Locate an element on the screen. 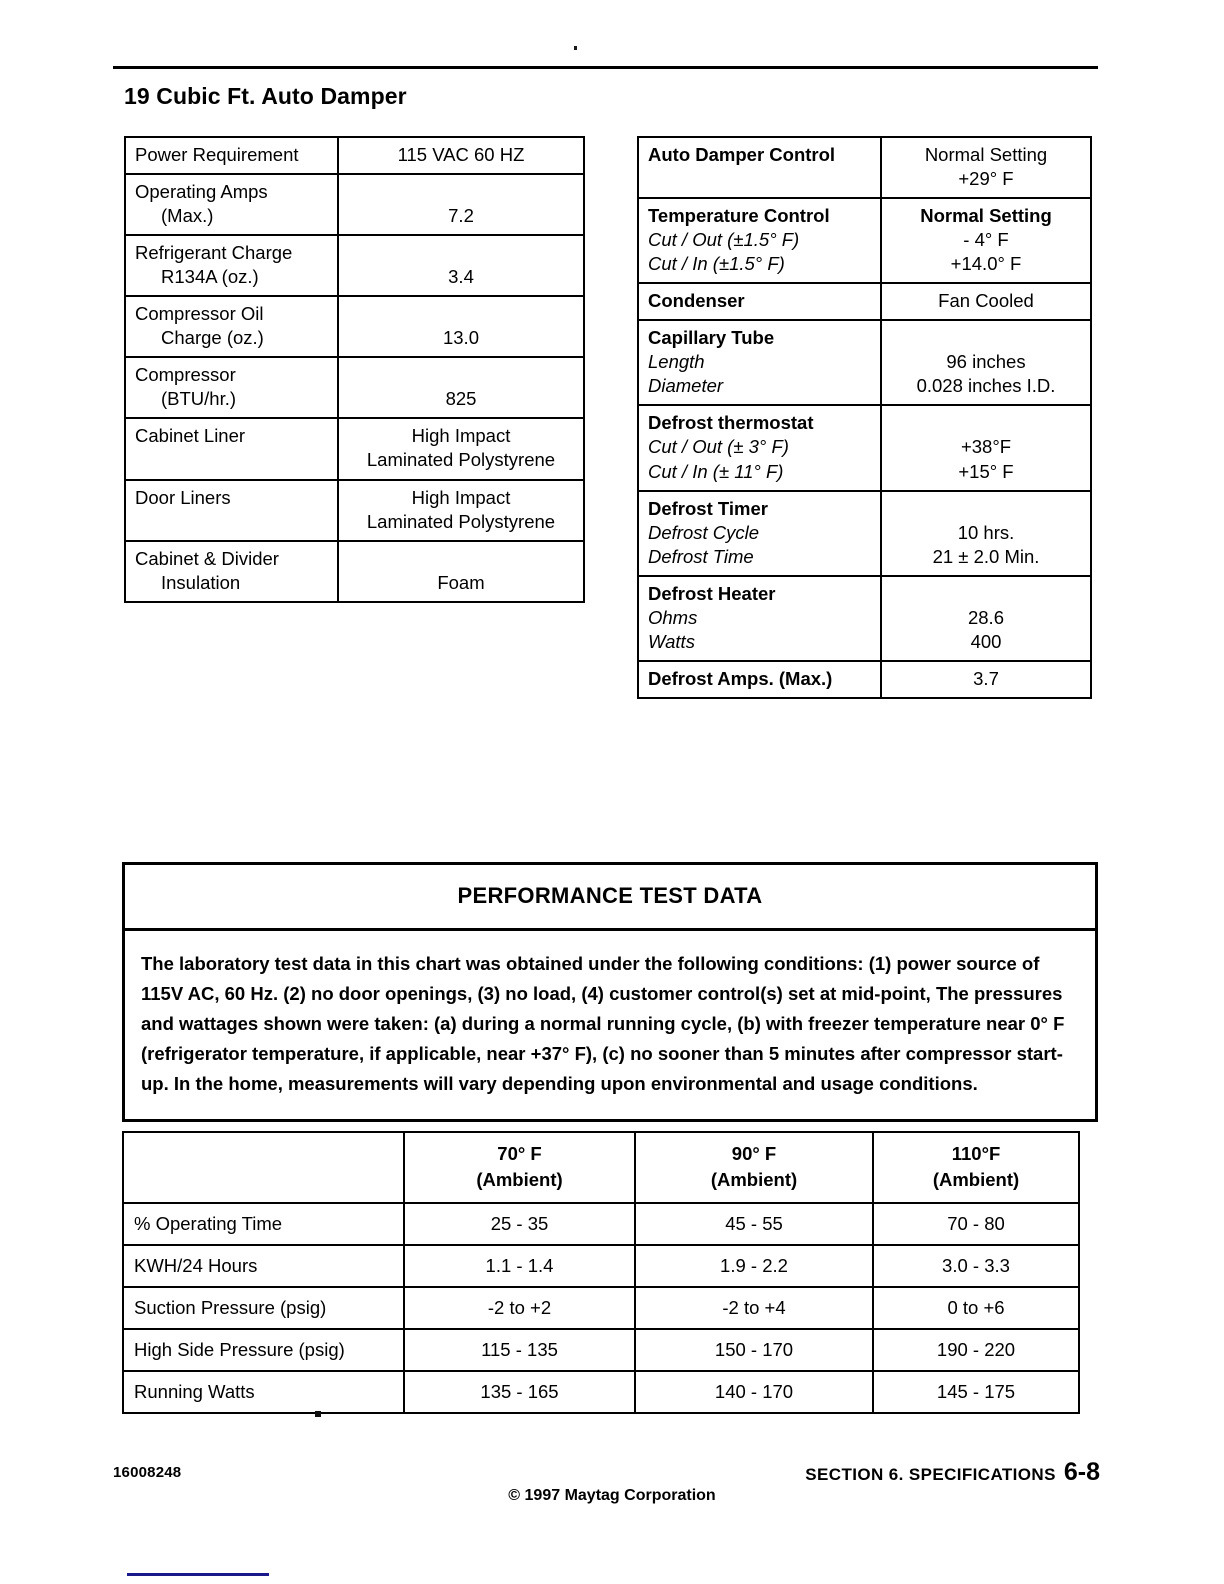 This screenshot has height=1584, width=1224. cell-content: Refrigerant Charge R134A (oz.) is located at coordinates (231, 265).